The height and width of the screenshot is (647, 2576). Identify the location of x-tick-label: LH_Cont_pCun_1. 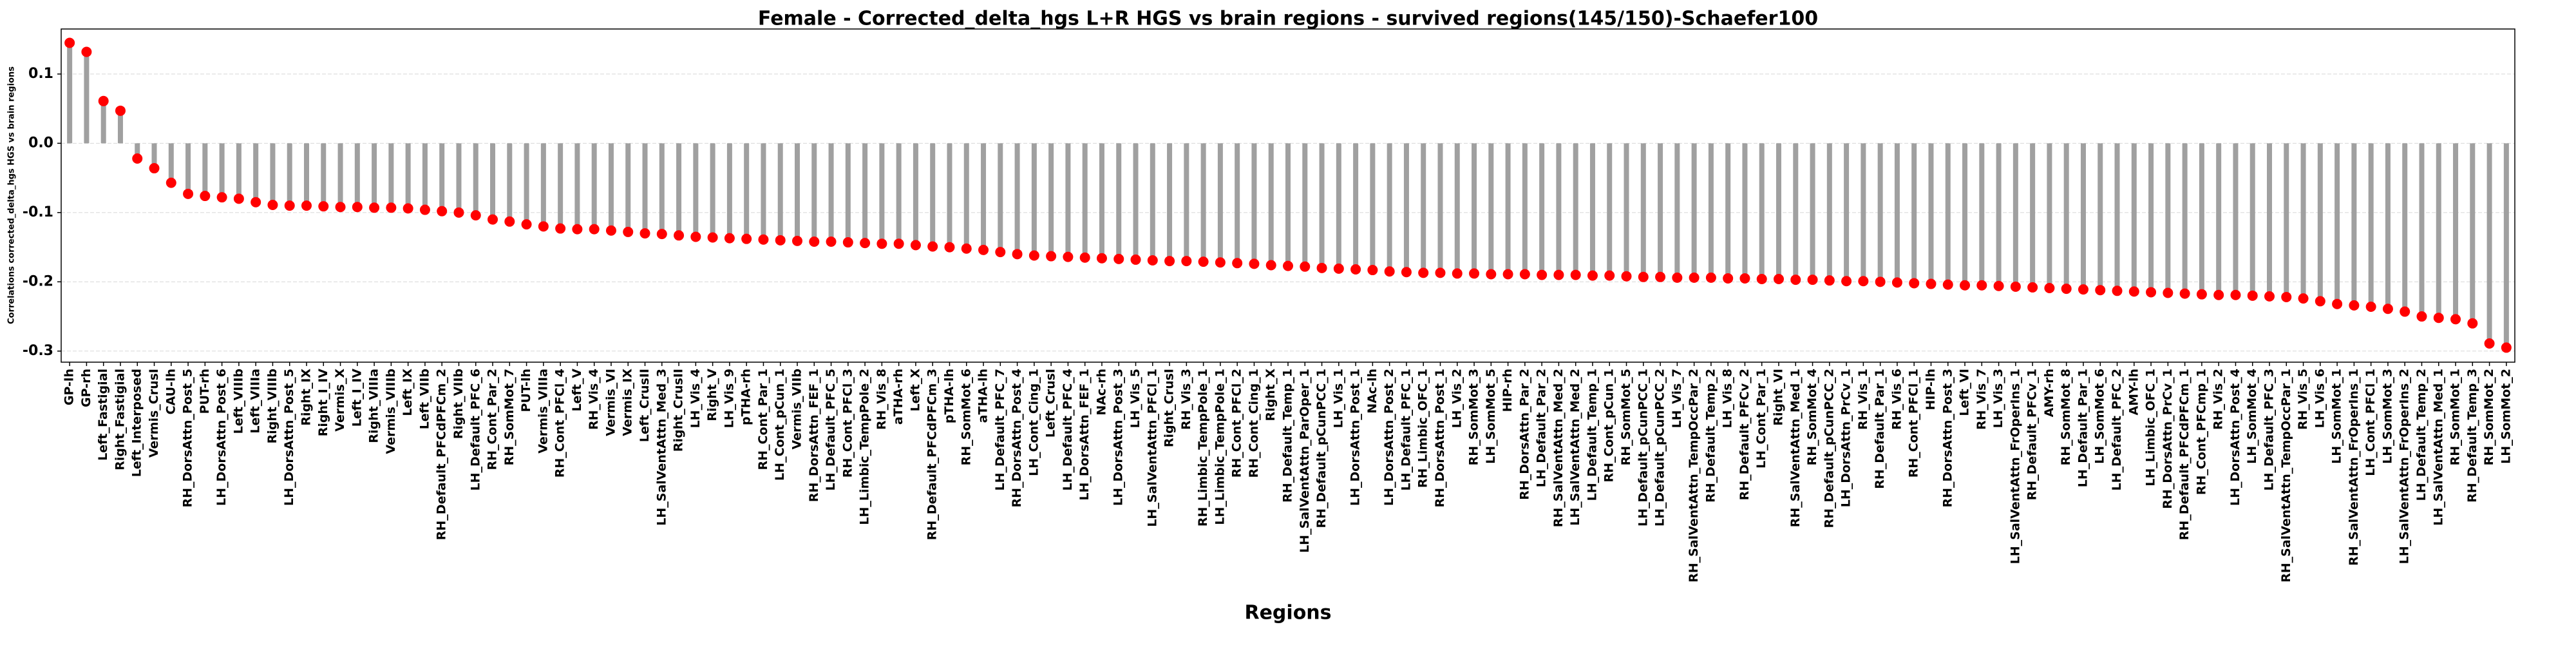
(780, 425).